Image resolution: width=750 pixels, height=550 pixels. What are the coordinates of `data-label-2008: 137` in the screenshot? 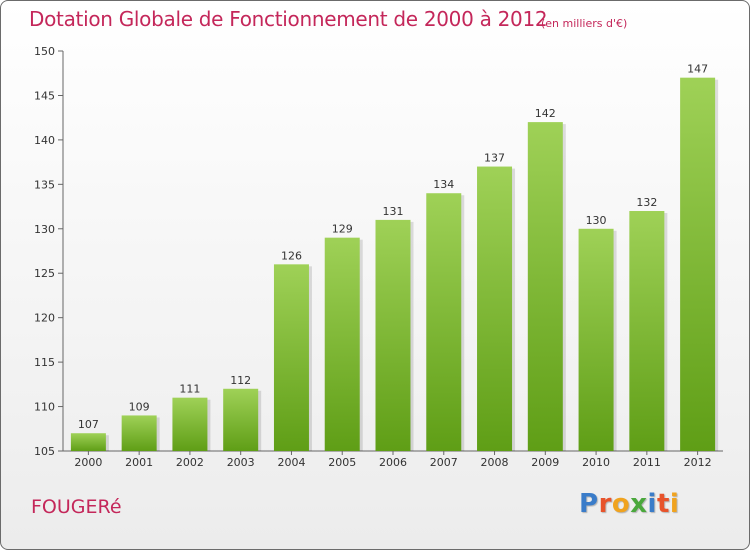 It's located at (494, 158).